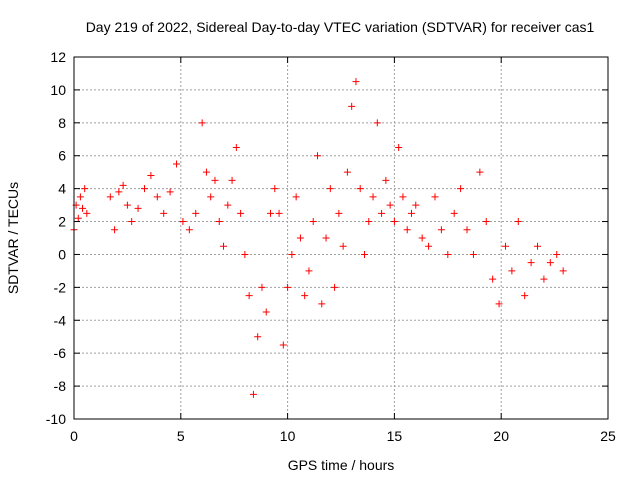 This screenshot has height=480, width=640. What do you see at coordinates (58, 57) in the screenshot?
I see `y-tick-label: 12` at bounding box center [58, 57].